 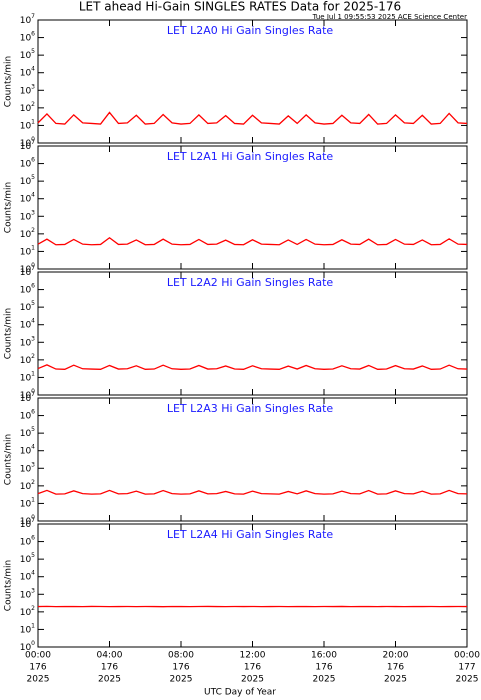 What do you see at coordinates (181, 656) in the screenshot?
I see `x-tick-label: 08:00` at bounding box center [181, 656].